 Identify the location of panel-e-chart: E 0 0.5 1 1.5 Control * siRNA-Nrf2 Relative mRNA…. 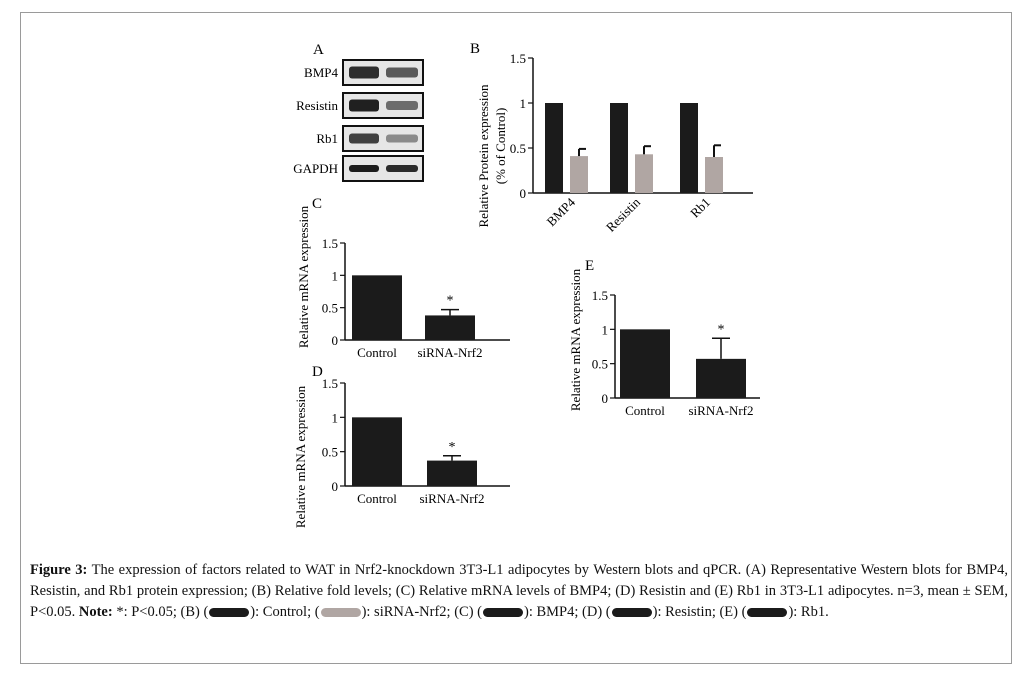
(665, 340).